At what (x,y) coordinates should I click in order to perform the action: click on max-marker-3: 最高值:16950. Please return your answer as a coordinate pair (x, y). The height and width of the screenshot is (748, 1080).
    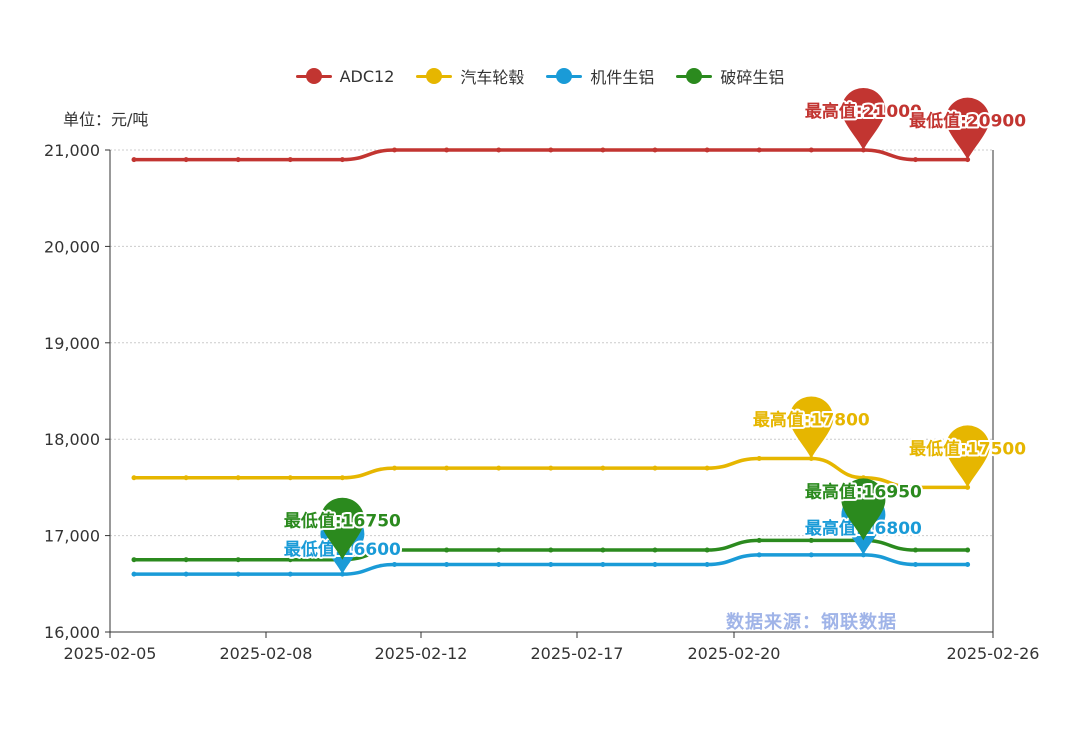
    Looking at the image, I should click on (863, 509).